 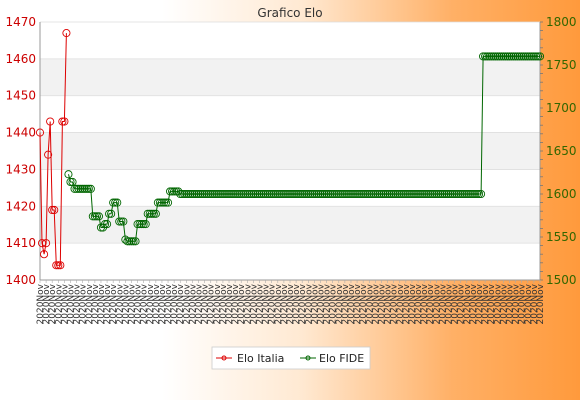 I want to click on y-axis-right: 1500 1550 1600 1650 1700 1750 1800, so click(x=558, y=151).